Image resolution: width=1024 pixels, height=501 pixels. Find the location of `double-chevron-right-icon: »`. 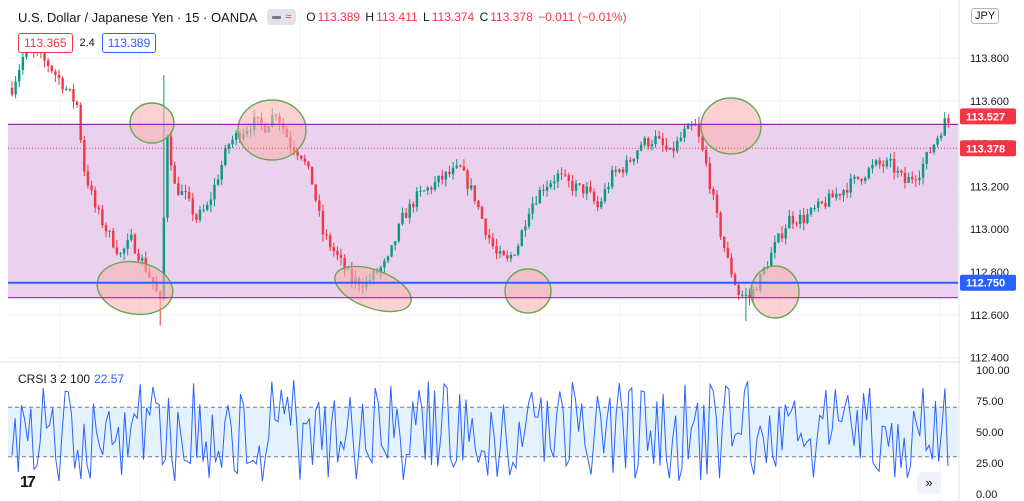

double-chevron-right-icon: » is located at coordinates (929, 483).